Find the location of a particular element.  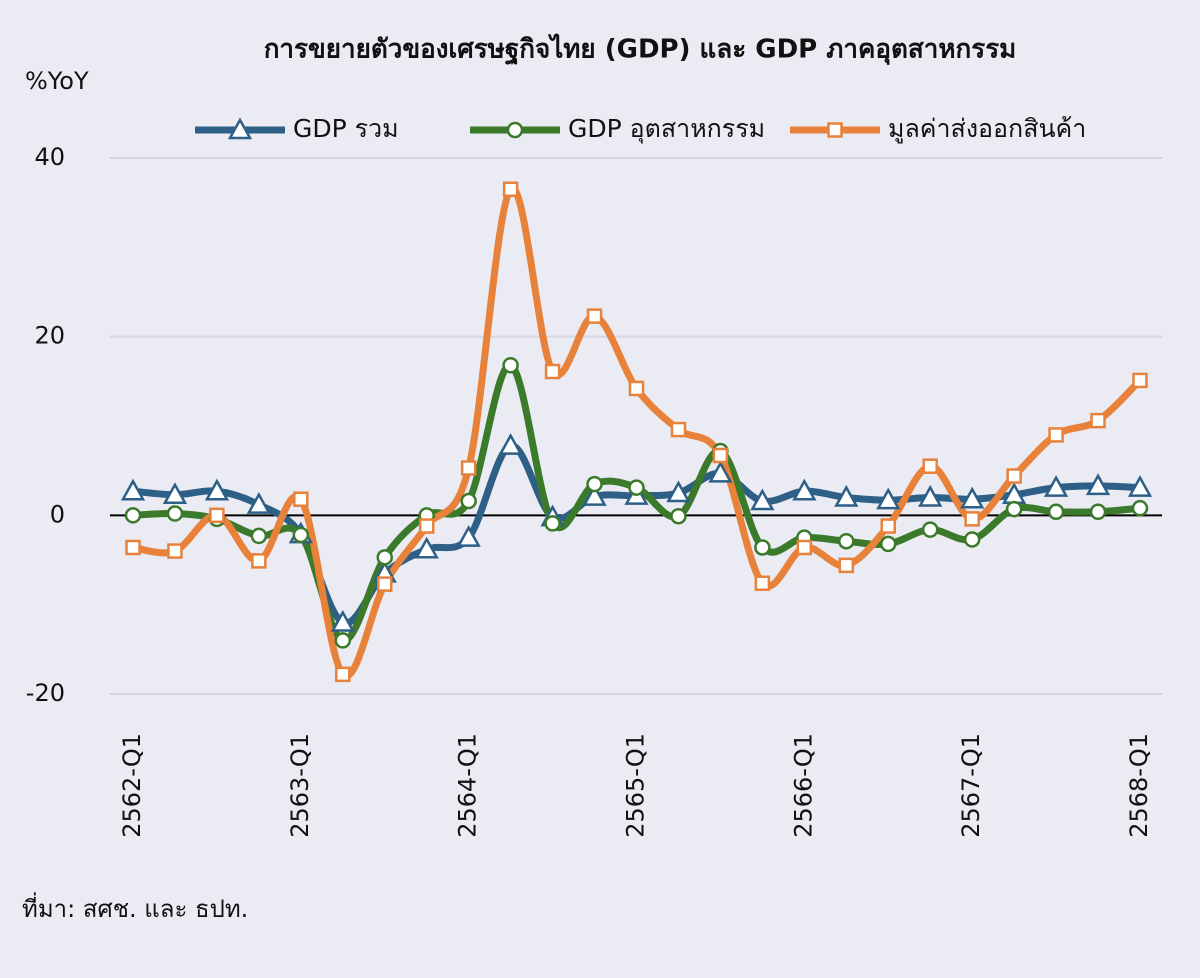

x-tick-label: 2562-Q1 is located at coordinates (132, 785).